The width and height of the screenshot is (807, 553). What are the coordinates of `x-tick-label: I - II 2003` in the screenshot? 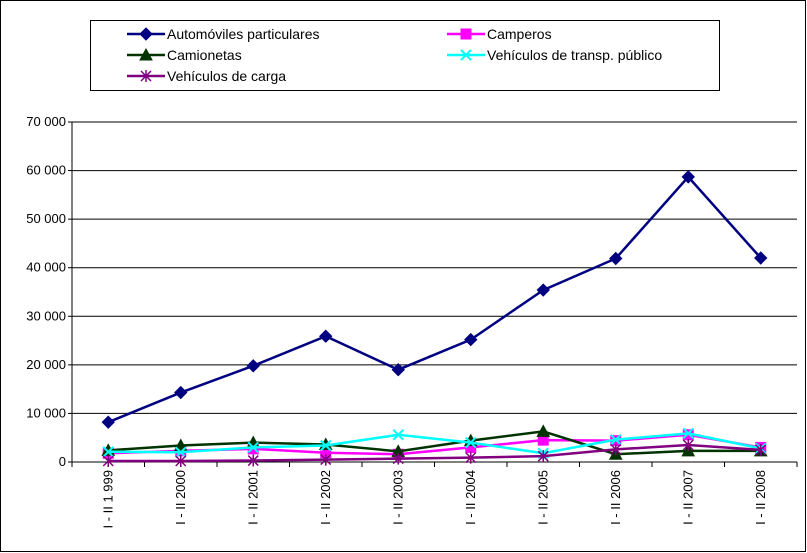 It's located at (397, 497).